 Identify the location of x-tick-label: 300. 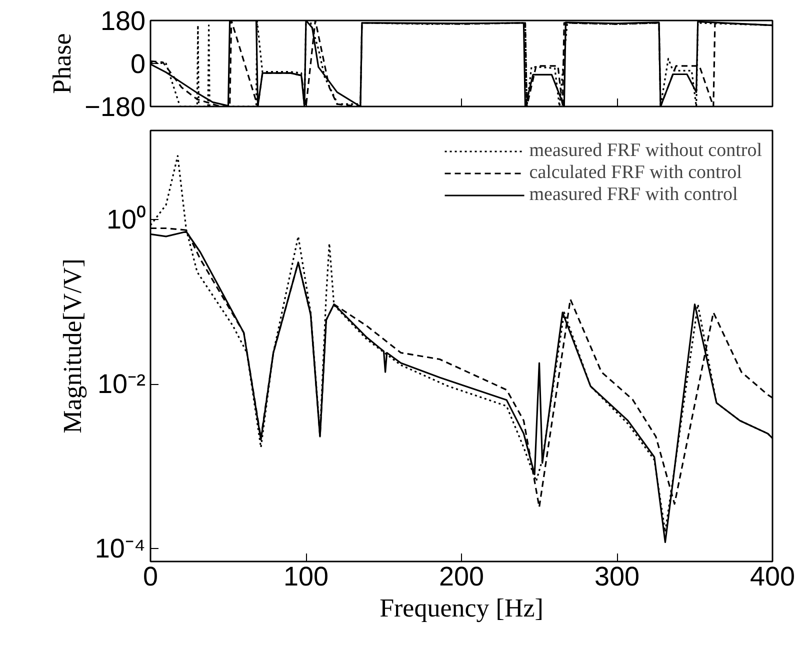
(617, 577).